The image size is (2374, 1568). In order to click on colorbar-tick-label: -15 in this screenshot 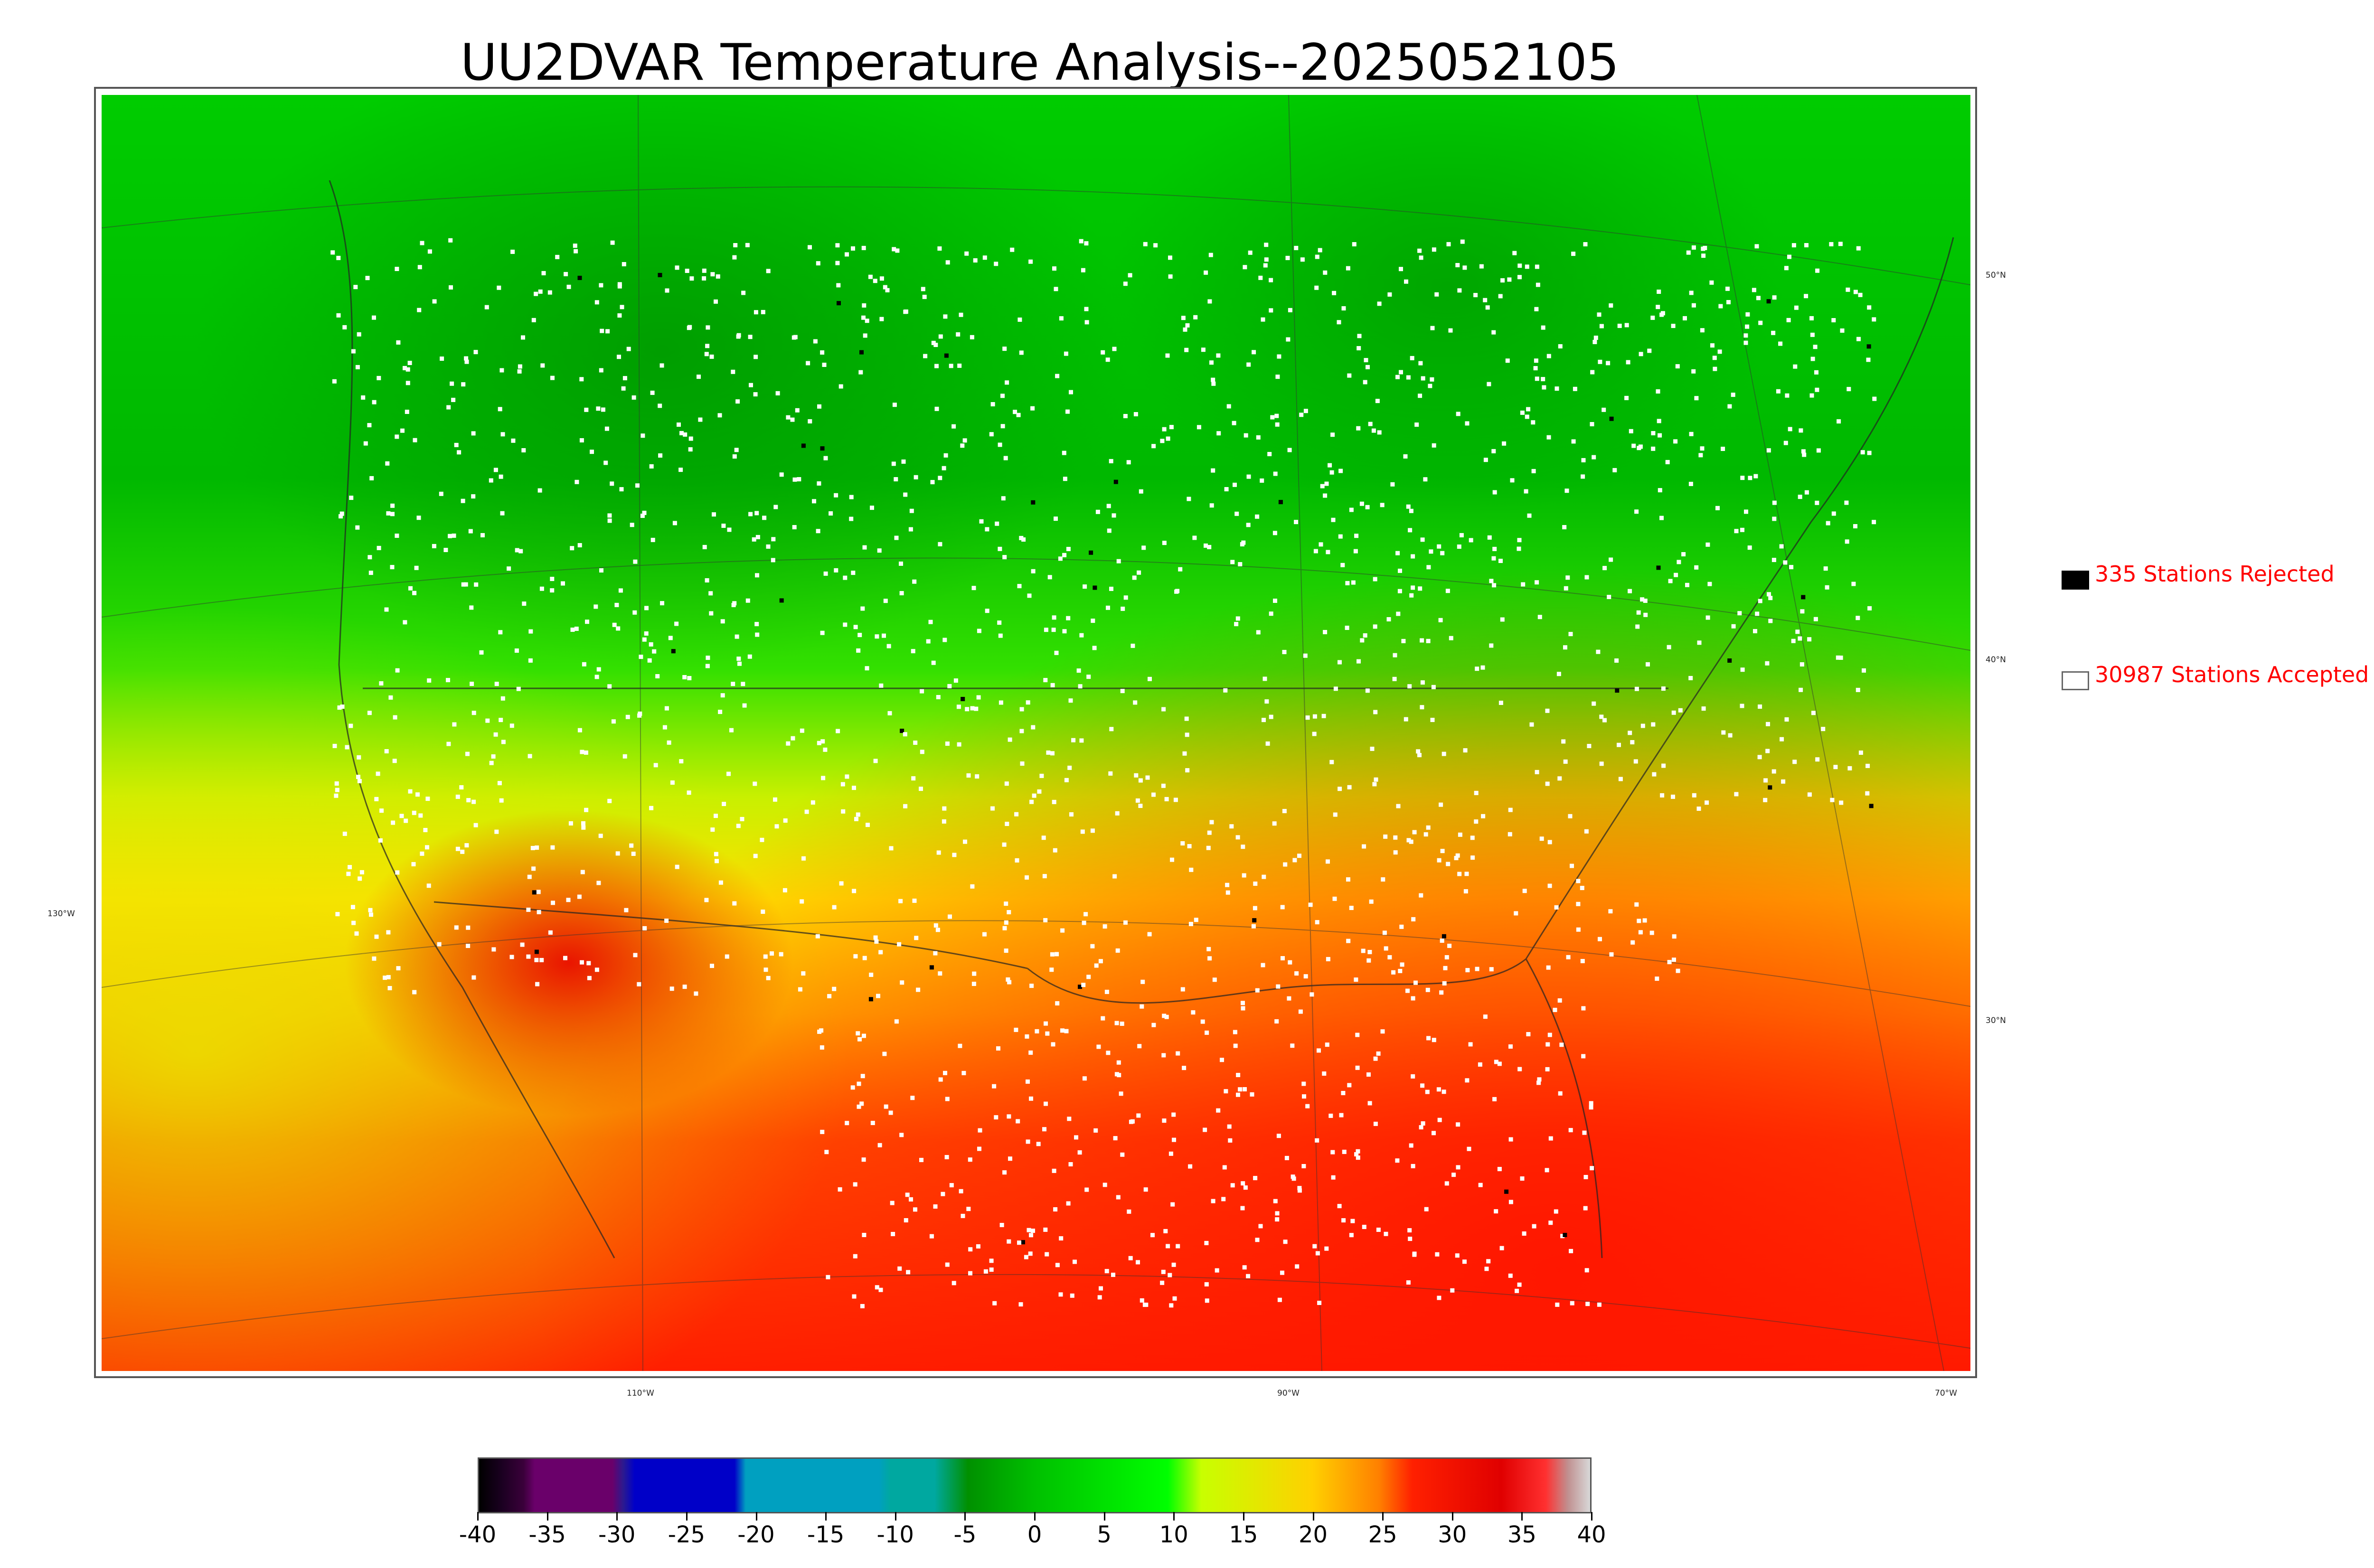, I will do `click(826, 1534)`.